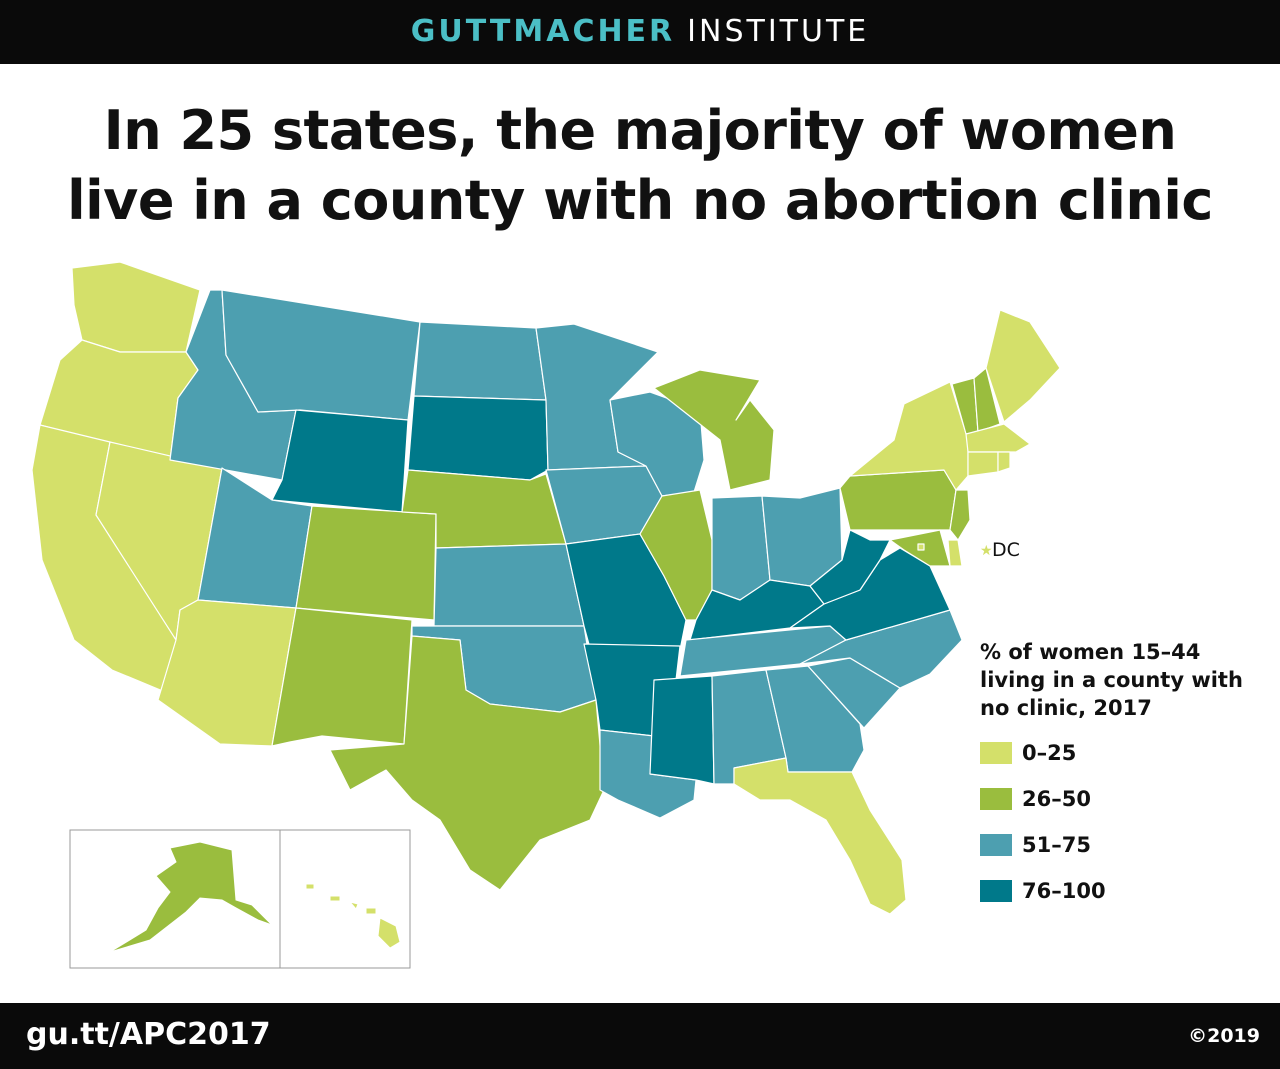 This screenshot has height=1069, width=1280. I want to click on state-SD, so click(478, 438).